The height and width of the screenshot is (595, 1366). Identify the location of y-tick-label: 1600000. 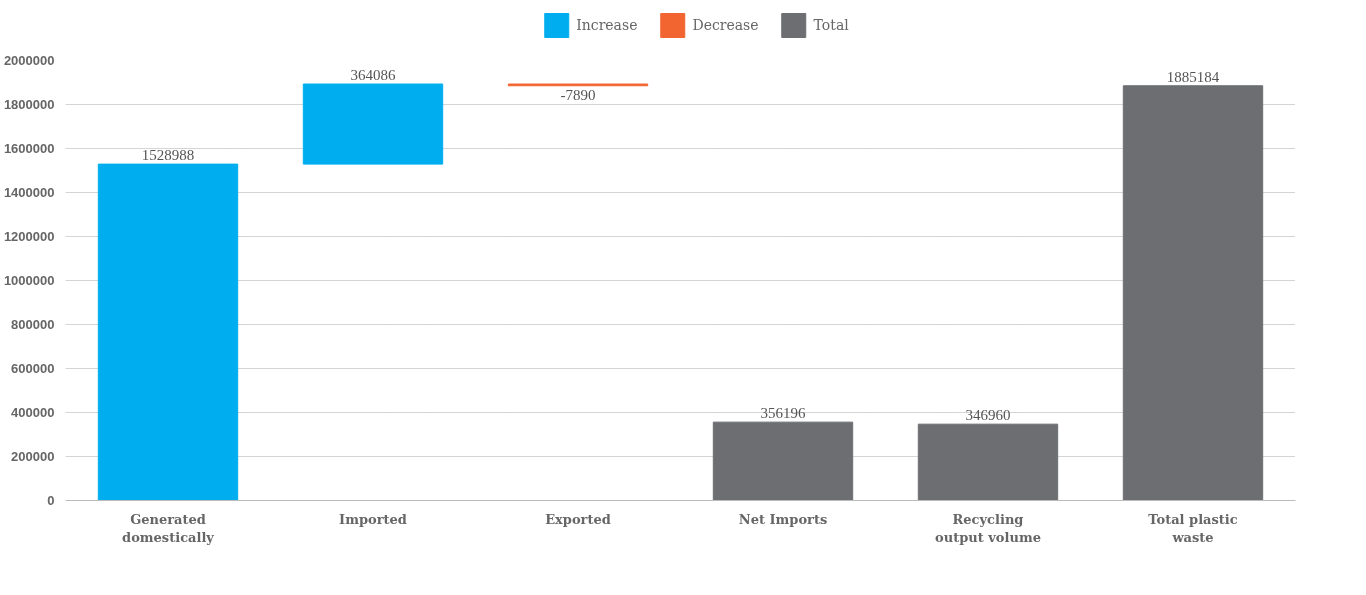
(29, 148).